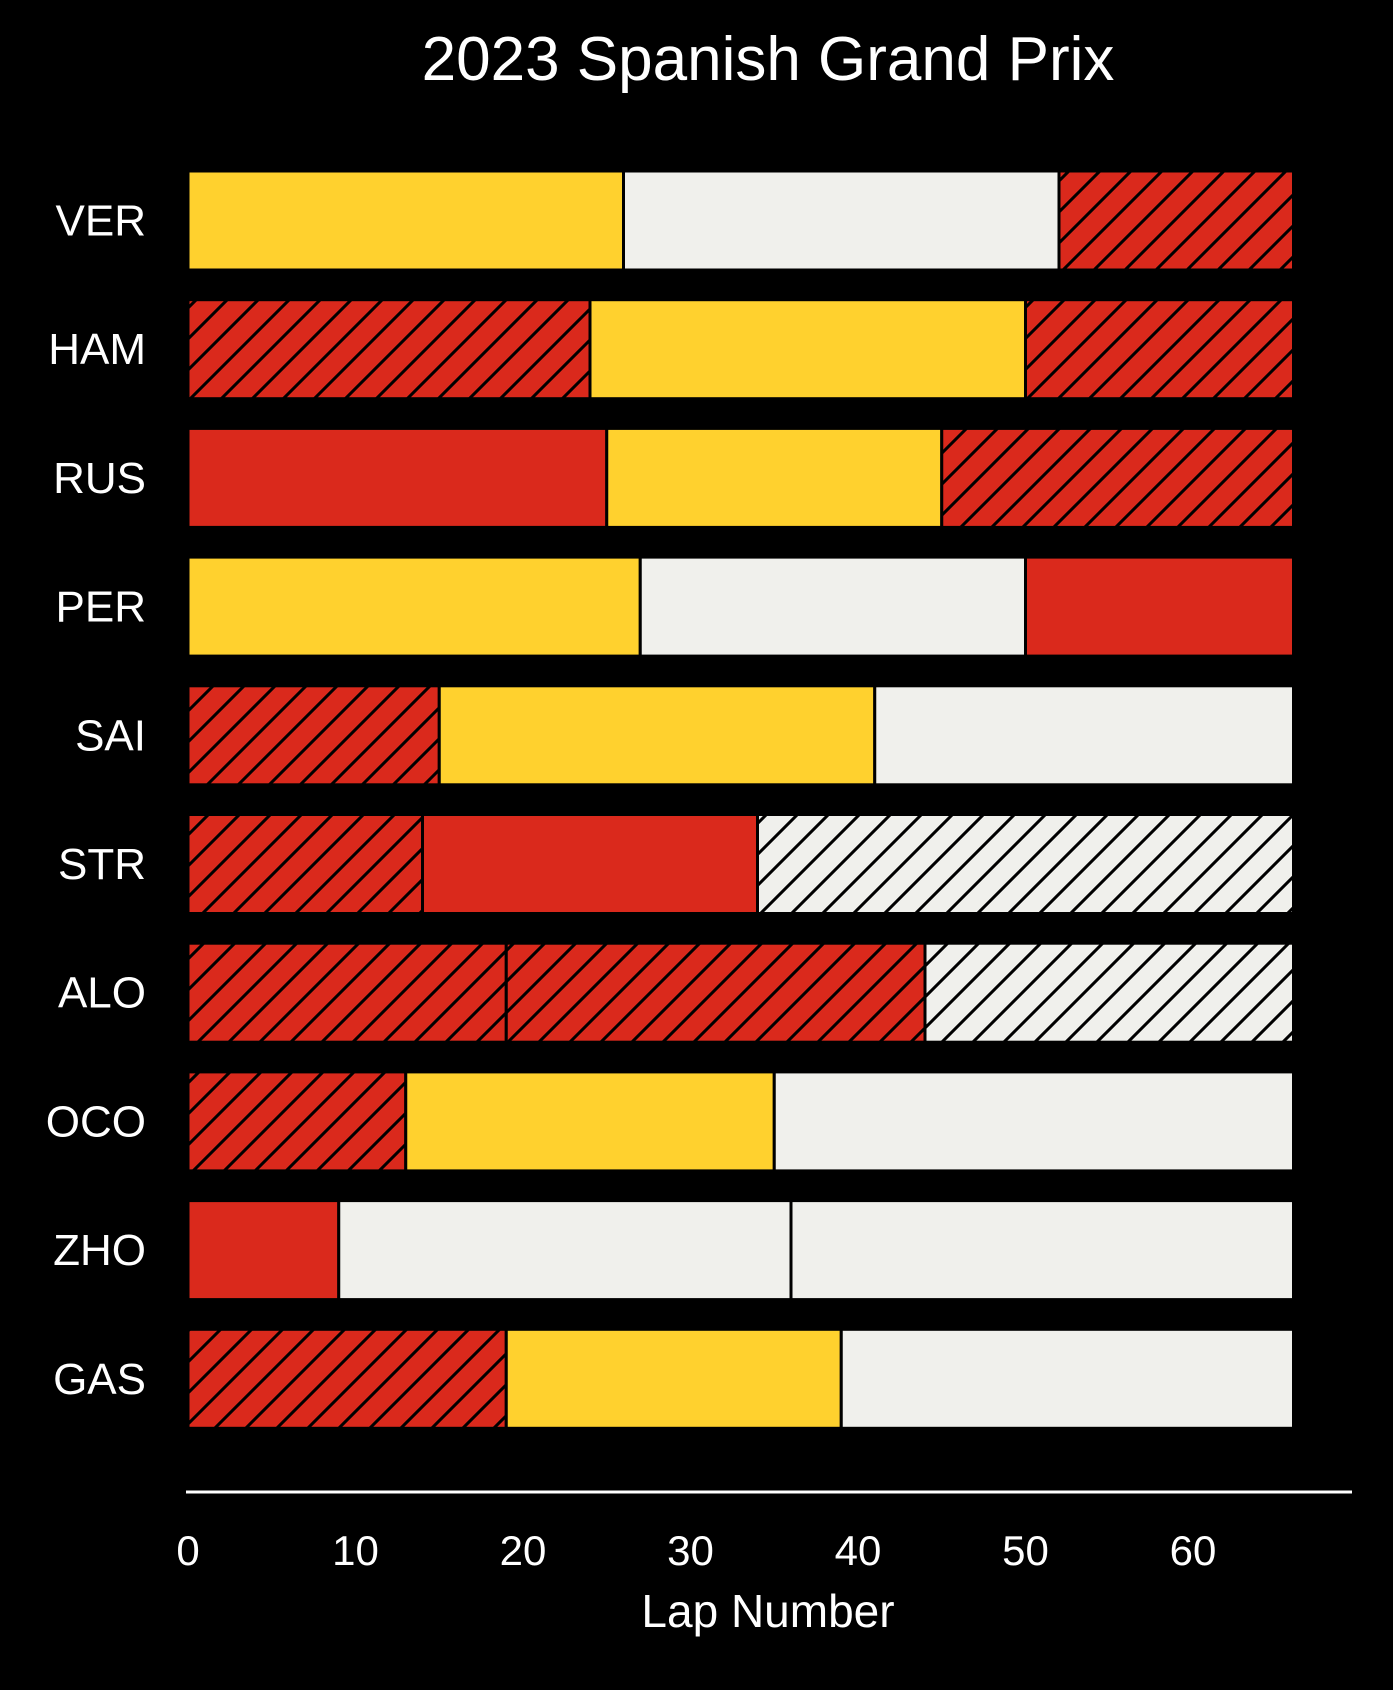 The width and height of the screenshot is (1393, 1690). Describe the element at coordinates (97, 349) in the screenshot. I see `driver-label: HAM` at that location.